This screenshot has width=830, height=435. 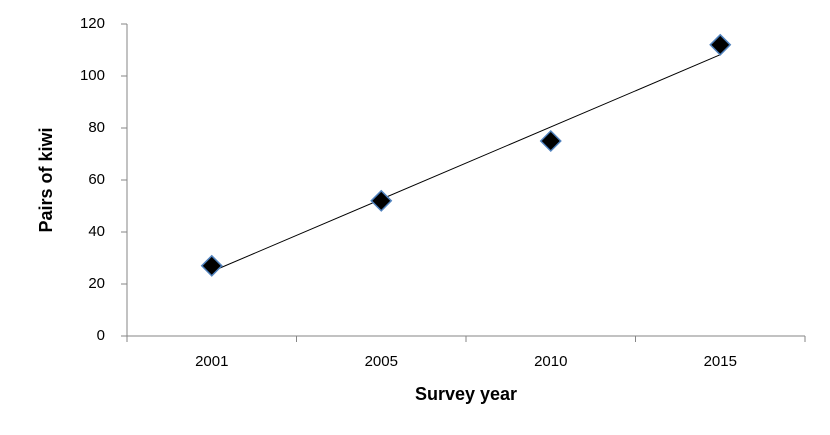 I want to click on x-axis-title: Survey year, so click(x=466, y=394).